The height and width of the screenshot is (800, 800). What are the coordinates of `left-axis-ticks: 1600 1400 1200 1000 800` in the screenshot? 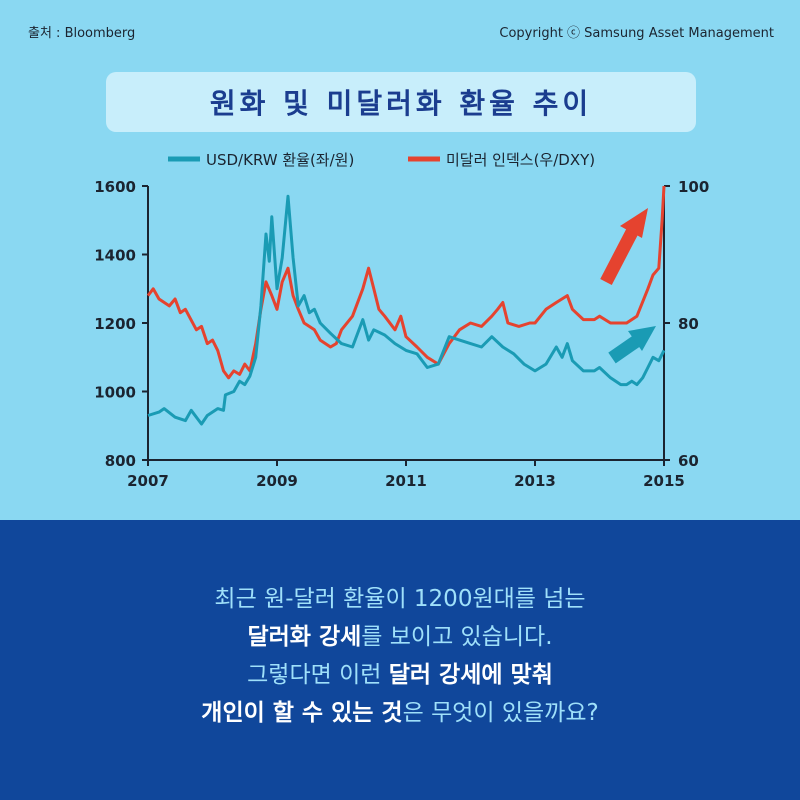 It's located at (121, 324).